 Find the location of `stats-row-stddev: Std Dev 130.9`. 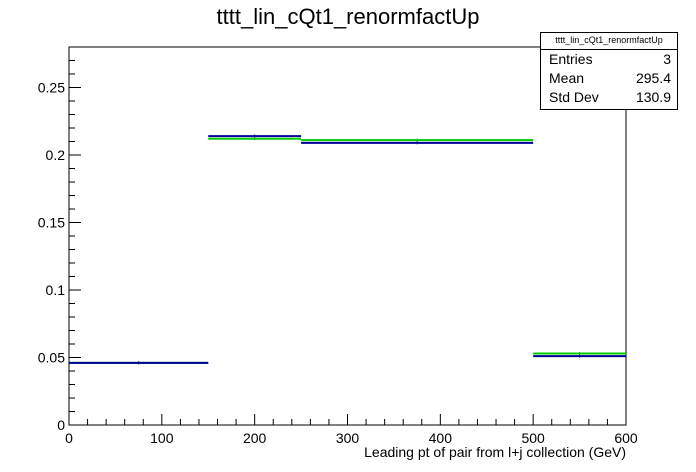

stats-row-stddev: Std Dev 130.9 is located at coordinates (609, 97).